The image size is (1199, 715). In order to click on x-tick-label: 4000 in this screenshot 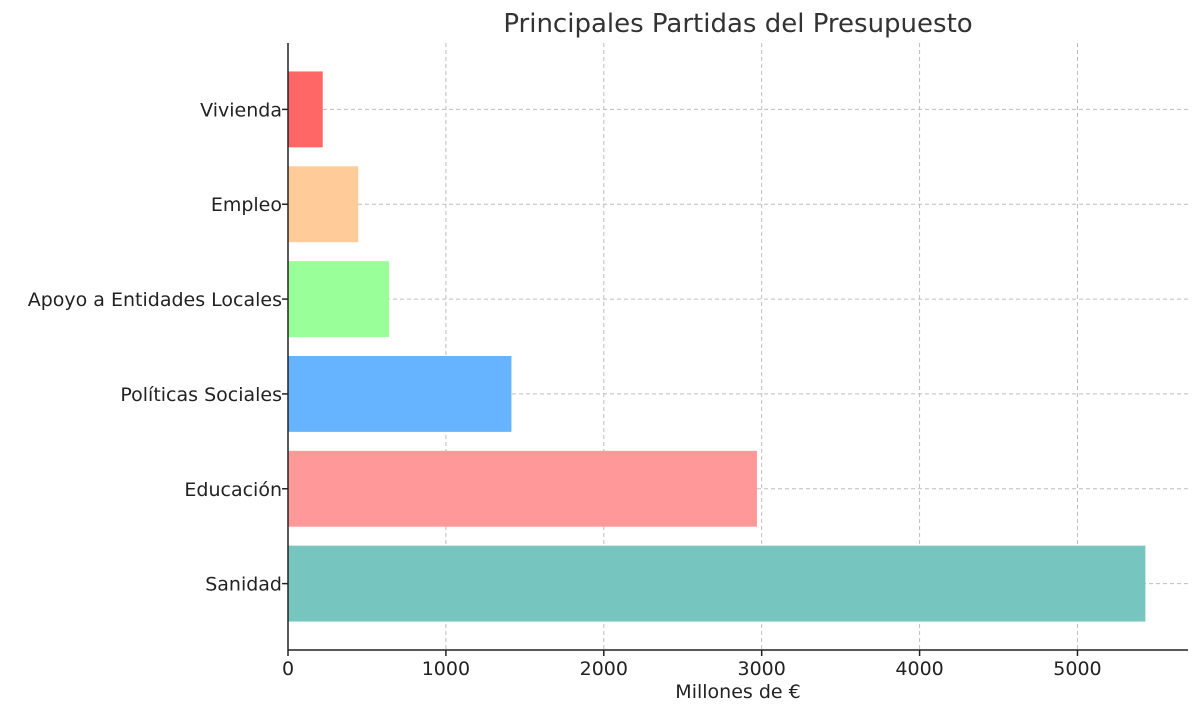, I will do `click(919, 669)`.